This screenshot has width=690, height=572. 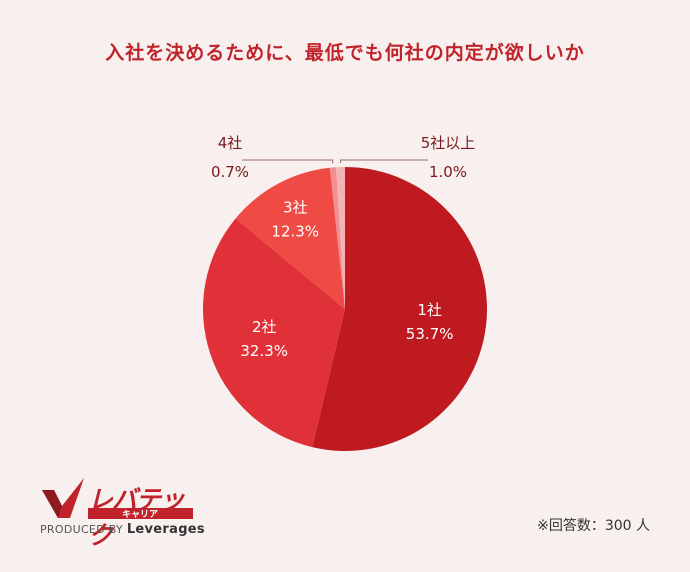 I want to click on brand-sub: キャリア, so click(x=140, y=515).